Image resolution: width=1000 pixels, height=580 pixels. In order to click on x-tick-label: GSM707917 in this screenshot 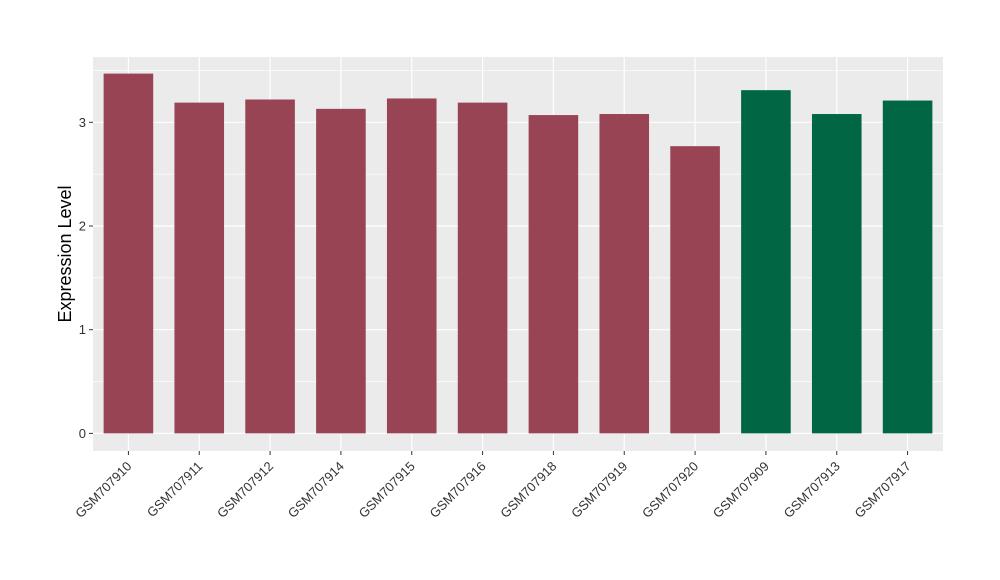, I will do `click(882, 490)`.